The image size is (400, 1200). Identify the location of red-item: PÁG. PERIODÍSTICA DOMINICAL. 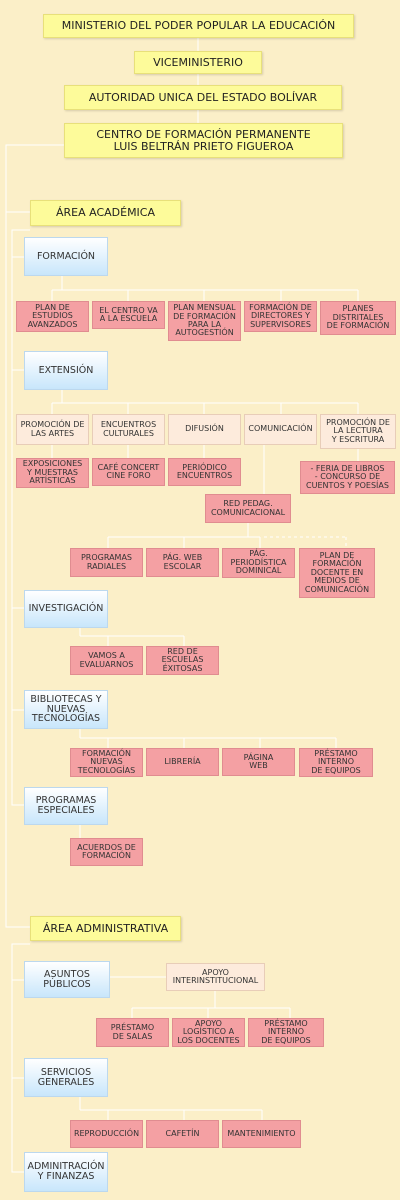
(258, 563).